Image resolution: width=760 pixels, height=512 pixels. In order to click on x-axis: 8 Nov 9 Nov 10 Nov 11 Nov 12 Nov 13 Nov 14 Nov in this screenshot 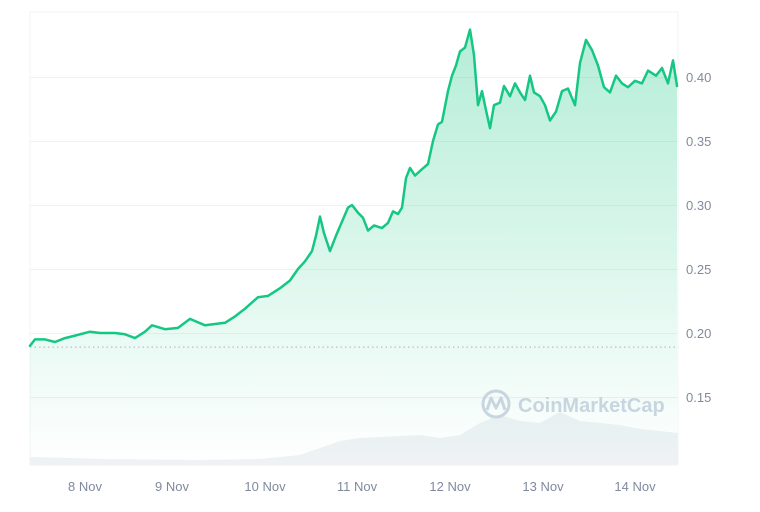, I will do `click(362, 486)`.